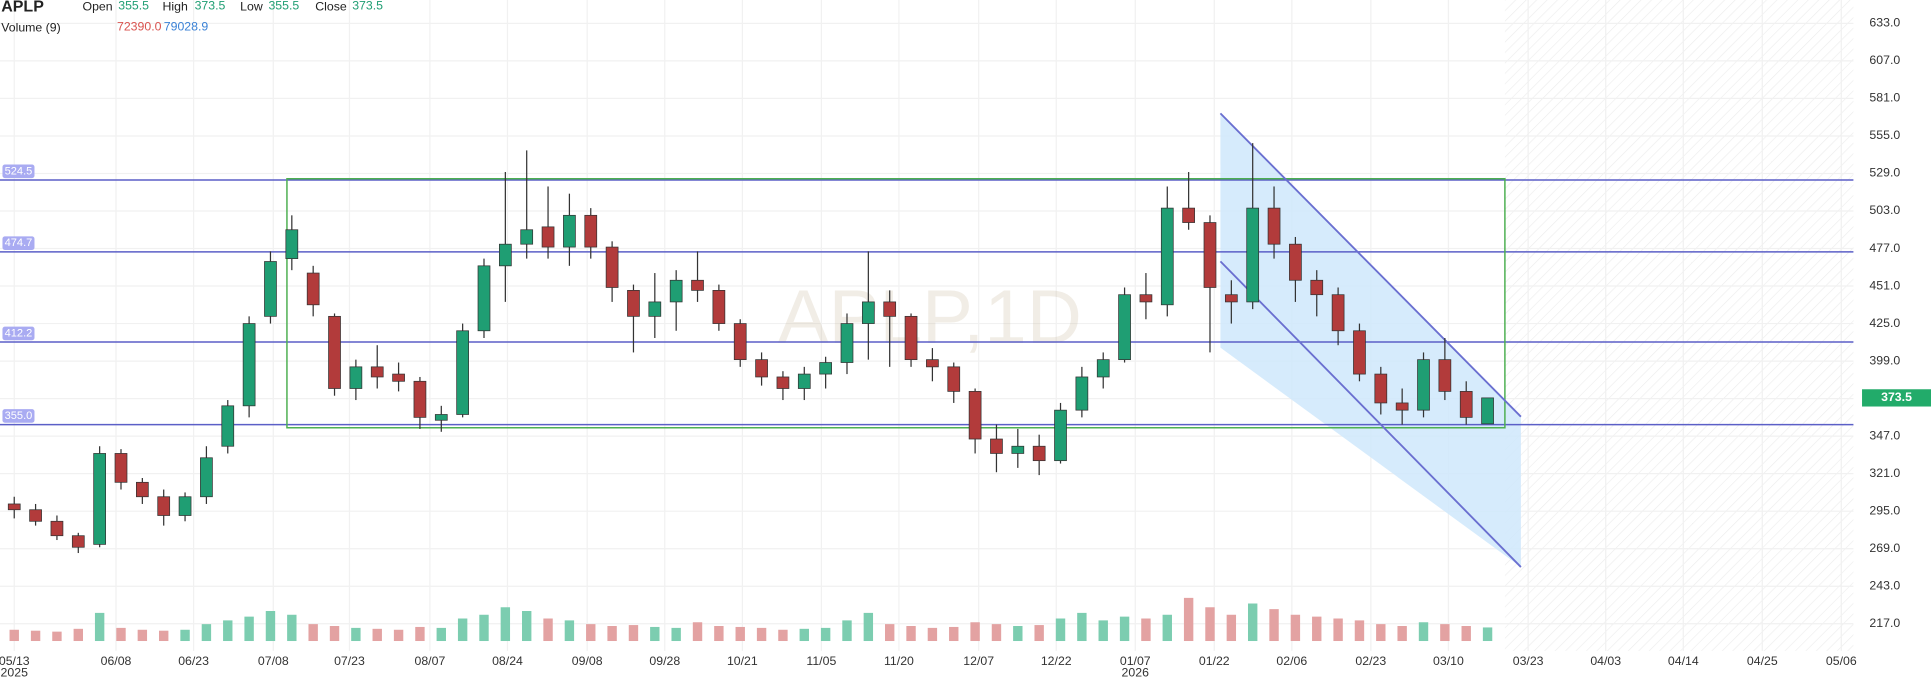 The width and height of the screenshot is (1931, 678). I want to click on x-tick-label: 07/08, so click(273, 661).